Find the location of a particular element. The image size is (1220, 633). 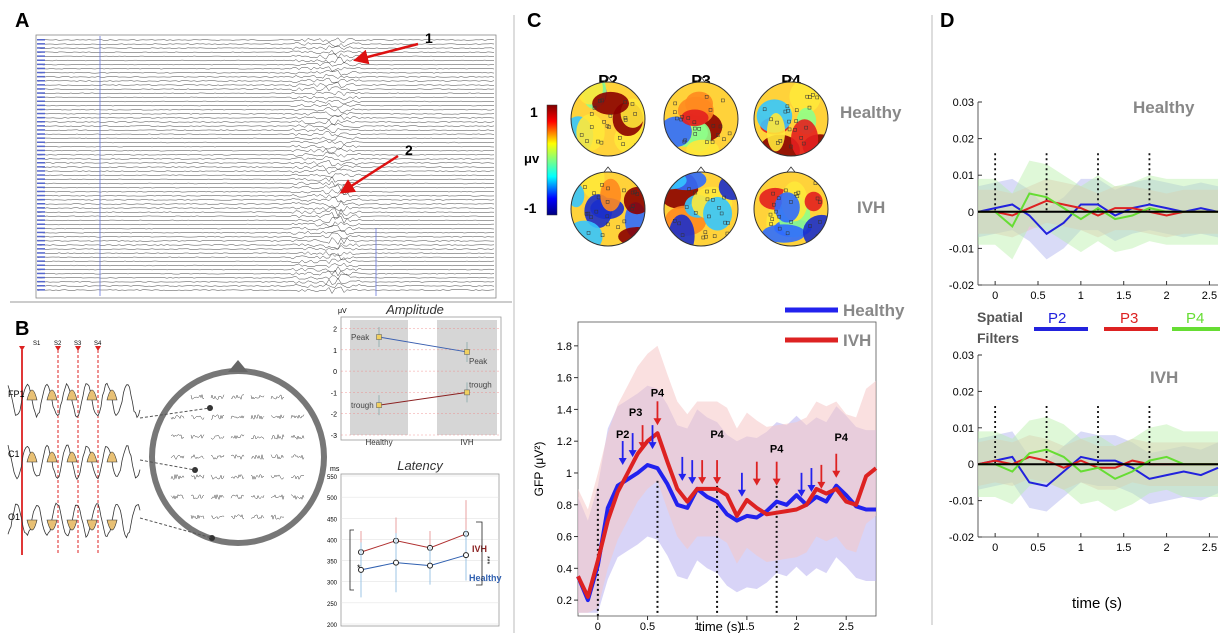

amplitude-point-label: trough is located at coordinates (480, 384).